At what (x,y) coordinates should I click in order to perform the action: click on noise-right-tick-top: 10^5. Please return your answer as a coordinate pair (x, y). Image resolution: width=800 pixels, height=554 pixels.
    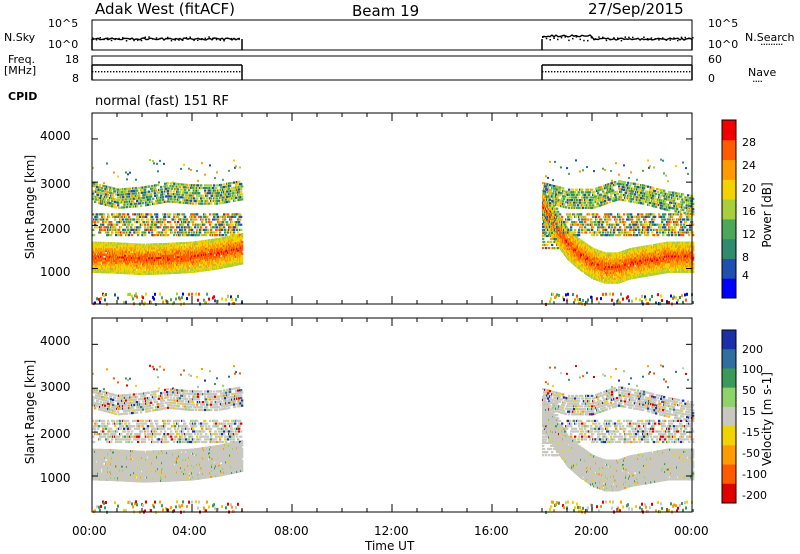
    Looking at the image, I should click on (723, 23).